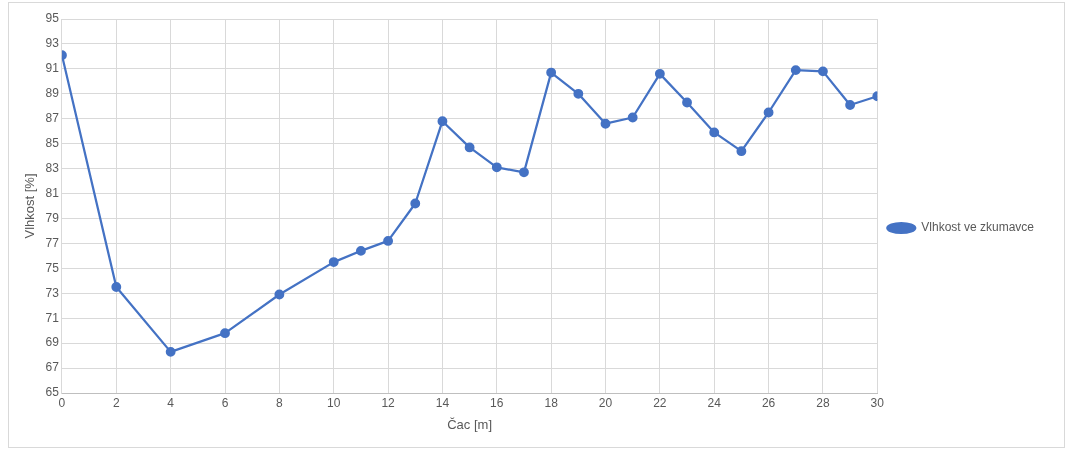  Describe the element at coordinates (225, 402) in the screenshot. I see `x-tick-label: 6` at that location.